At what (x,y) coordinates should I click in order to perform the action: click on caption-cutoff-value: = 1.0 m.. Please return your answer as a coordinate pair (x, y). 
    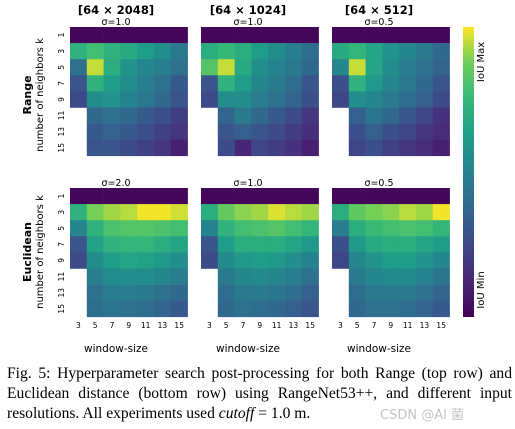
    Looking at the image, I should click on (282, 413).